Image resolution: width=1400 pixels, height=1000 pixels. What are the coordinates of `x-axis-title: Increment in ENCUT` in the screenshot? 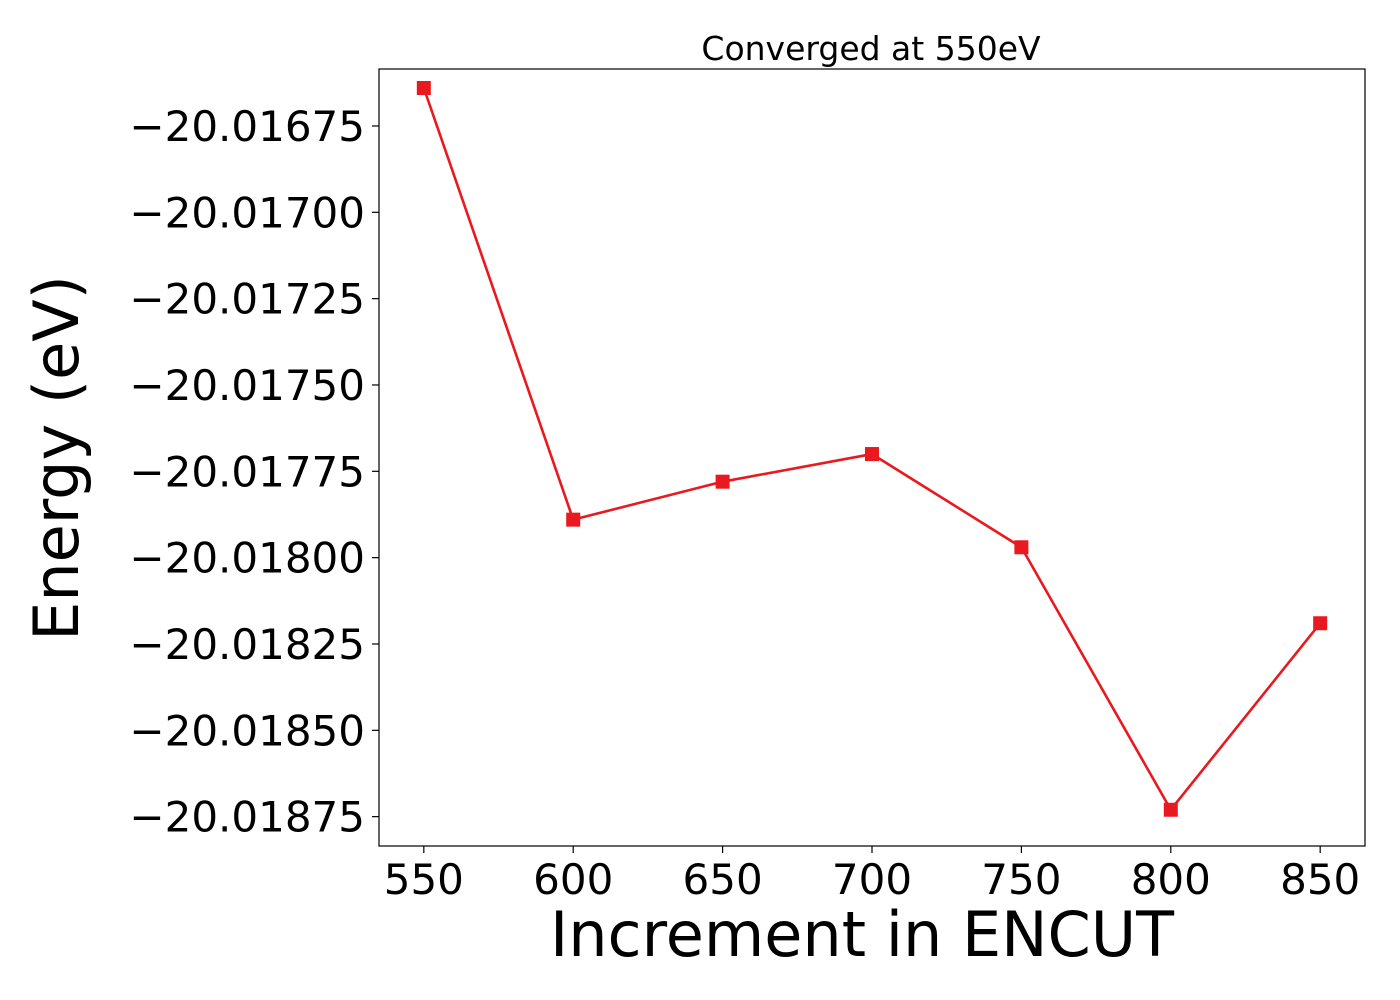 It's located at (862, 934).